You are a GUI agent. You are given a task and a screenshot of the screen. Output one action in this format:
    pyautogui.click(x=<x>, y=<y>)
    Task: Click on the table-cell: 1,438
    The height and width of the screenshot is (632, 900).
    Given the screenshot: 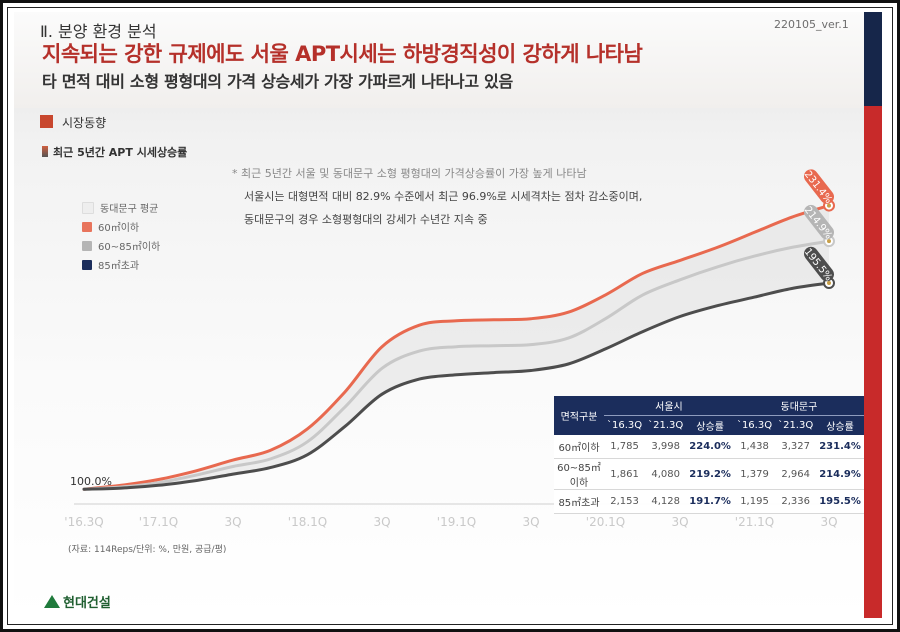 What is the action you would take?
    pyautogui.click(x=754, y=447)
    